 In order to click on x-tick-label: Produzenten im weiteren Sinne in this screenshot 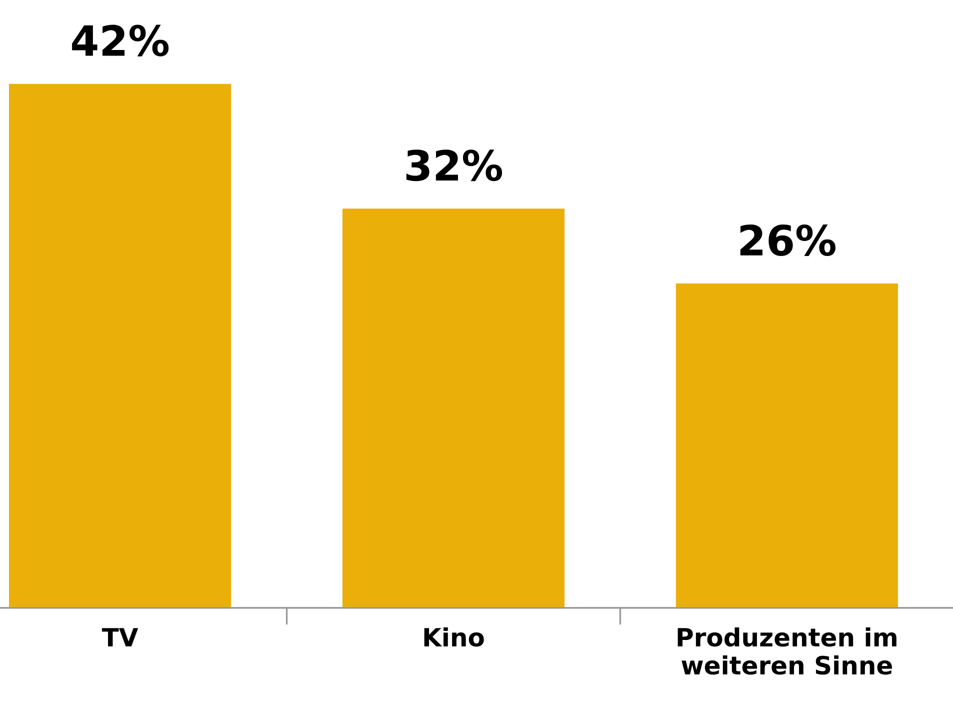, I will do `click(787, 651)`.